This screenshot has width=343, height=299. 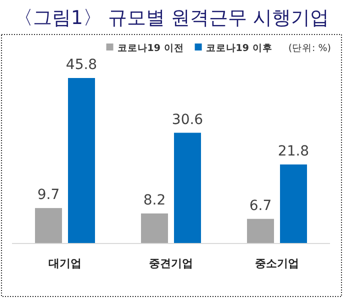 What do you see at coordinates (172, 18) in the screenshot?
I see `title: 〈그림1〉 규모별 원격근무 시행기업` at bounding box center [172, 18].